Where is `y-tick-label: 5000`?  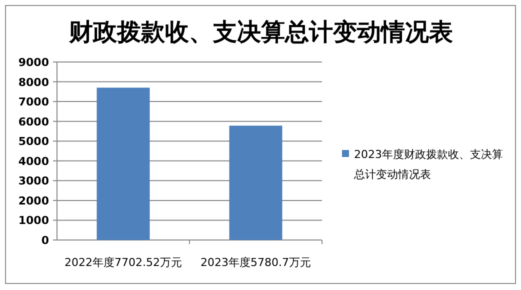 y-tick-label: 5000 is located at coordinates (34, 141).